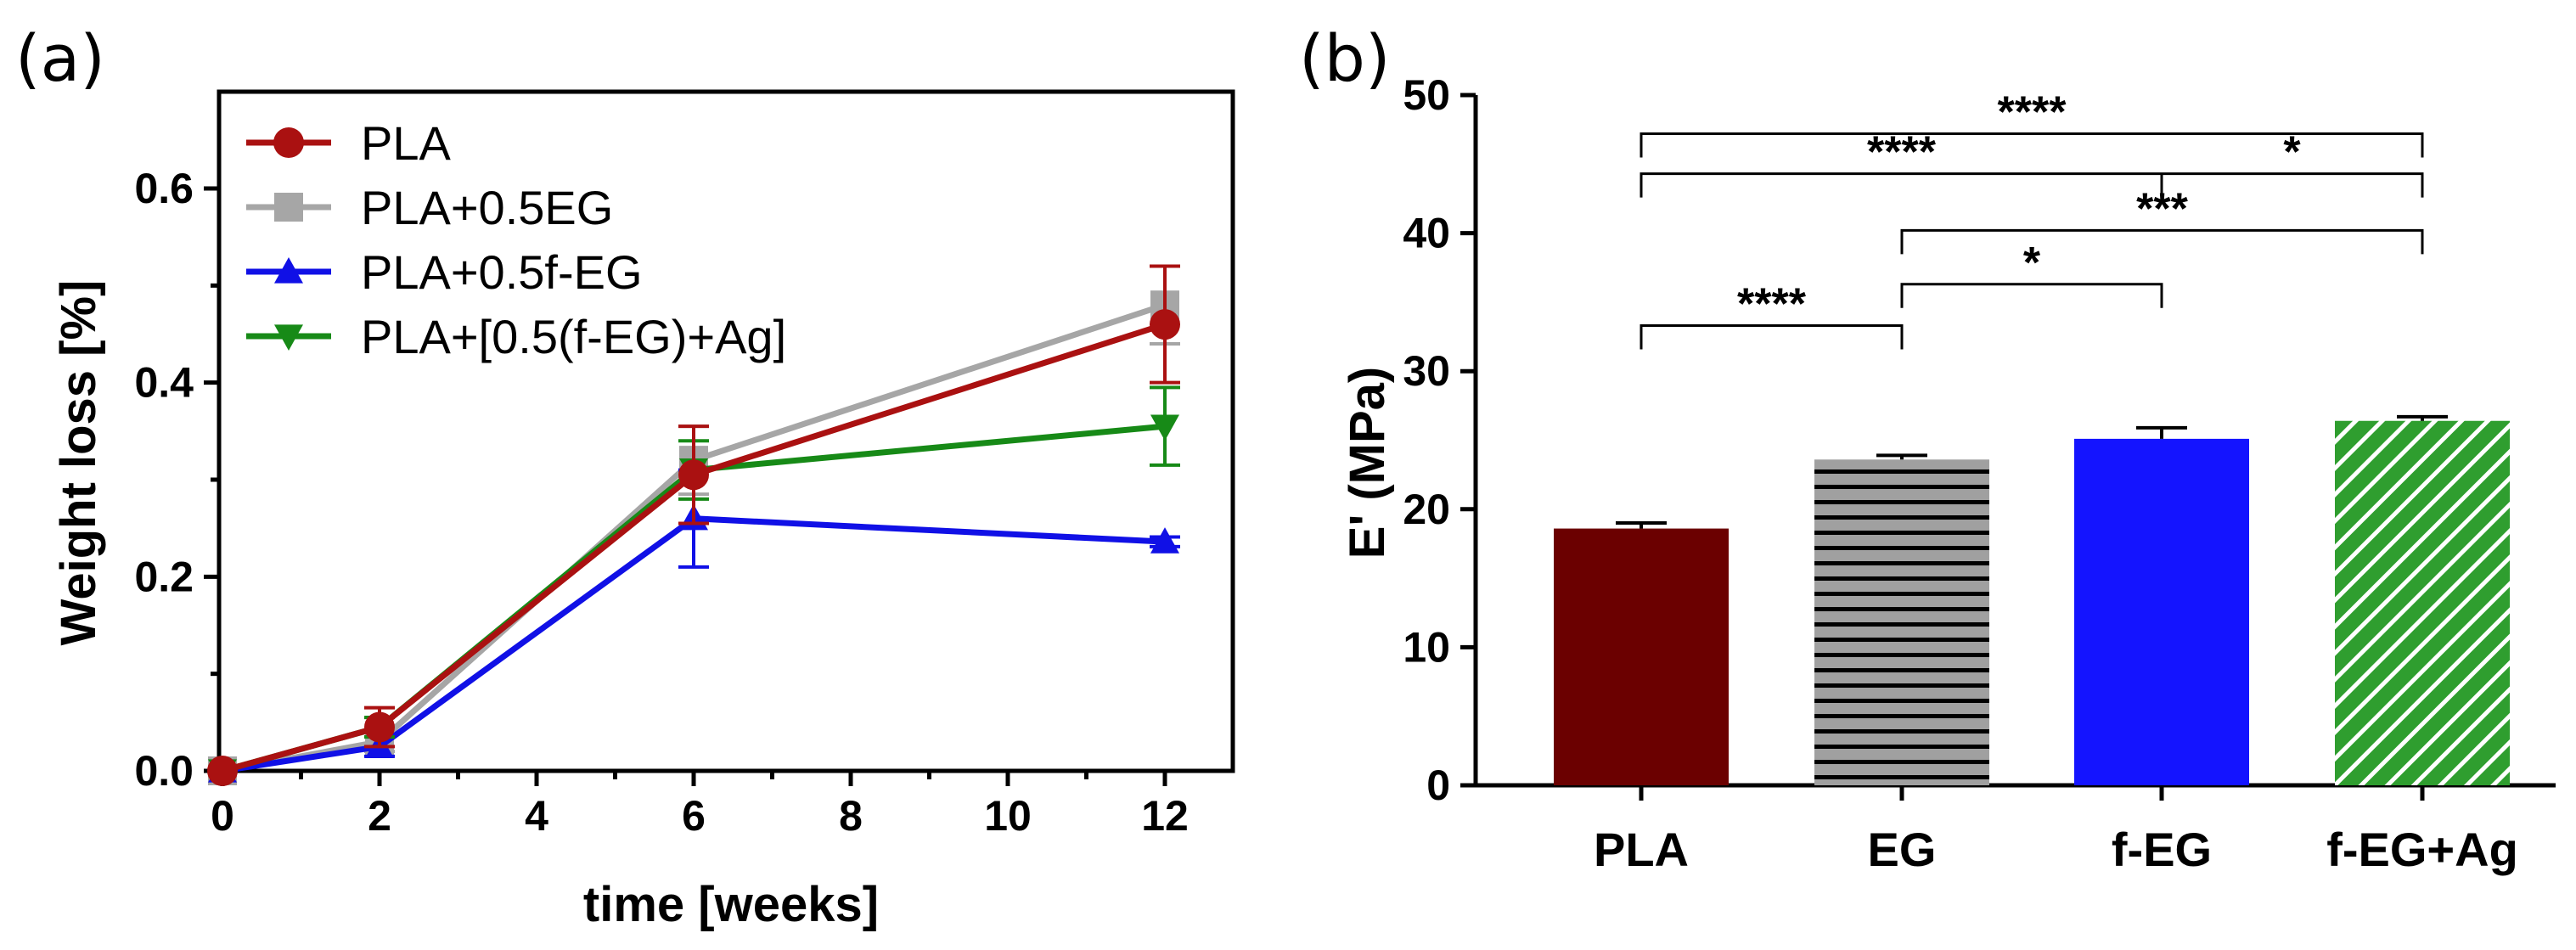  What do you see at coordinates (2162, 849) in the screenshot?
I see `panel-b-x-tick-label: f-EG` at bounding box center [2162, 849].